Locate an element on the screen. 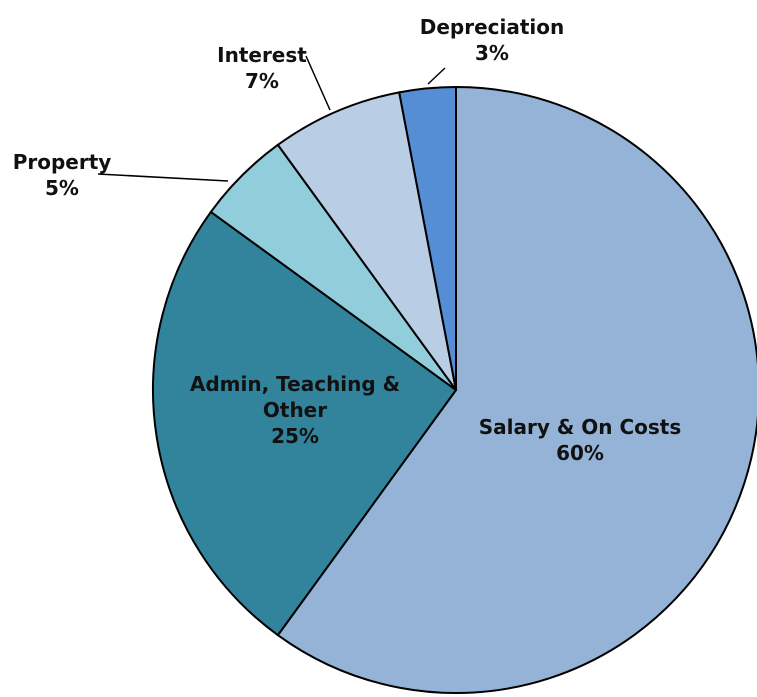 This screenshot has height=697, width=757. category-label: Salary & On Costs is located at coordinates (580, 427).